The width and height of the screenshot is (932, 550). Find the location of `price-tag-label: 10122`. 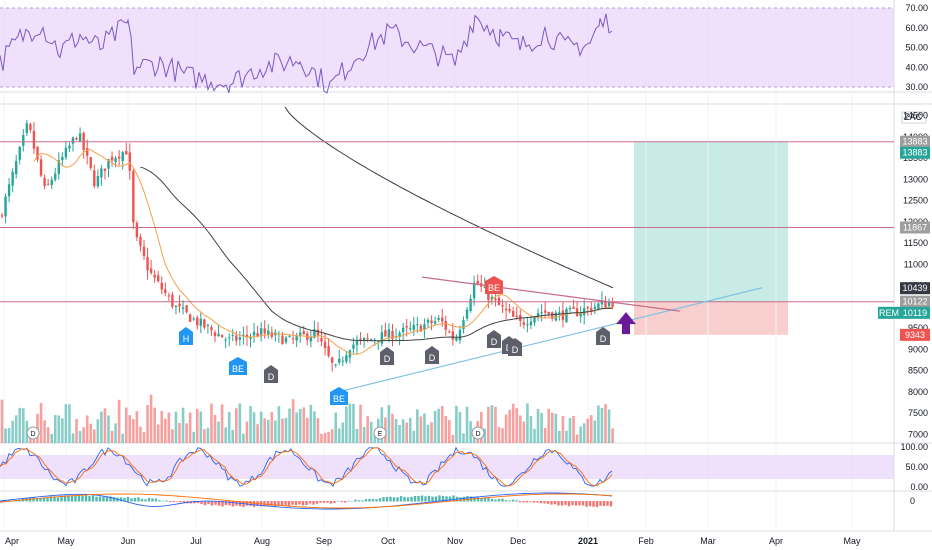

price-tag-label: 10122 is located at coordinates (914, 302).